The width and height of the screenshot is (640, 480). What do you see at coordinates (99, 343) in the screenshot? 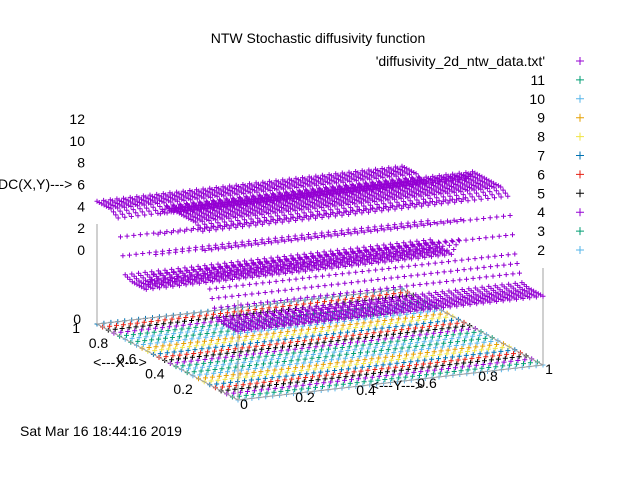
I see `x-tick-label: 0.8` at bounding box center [99, 343].